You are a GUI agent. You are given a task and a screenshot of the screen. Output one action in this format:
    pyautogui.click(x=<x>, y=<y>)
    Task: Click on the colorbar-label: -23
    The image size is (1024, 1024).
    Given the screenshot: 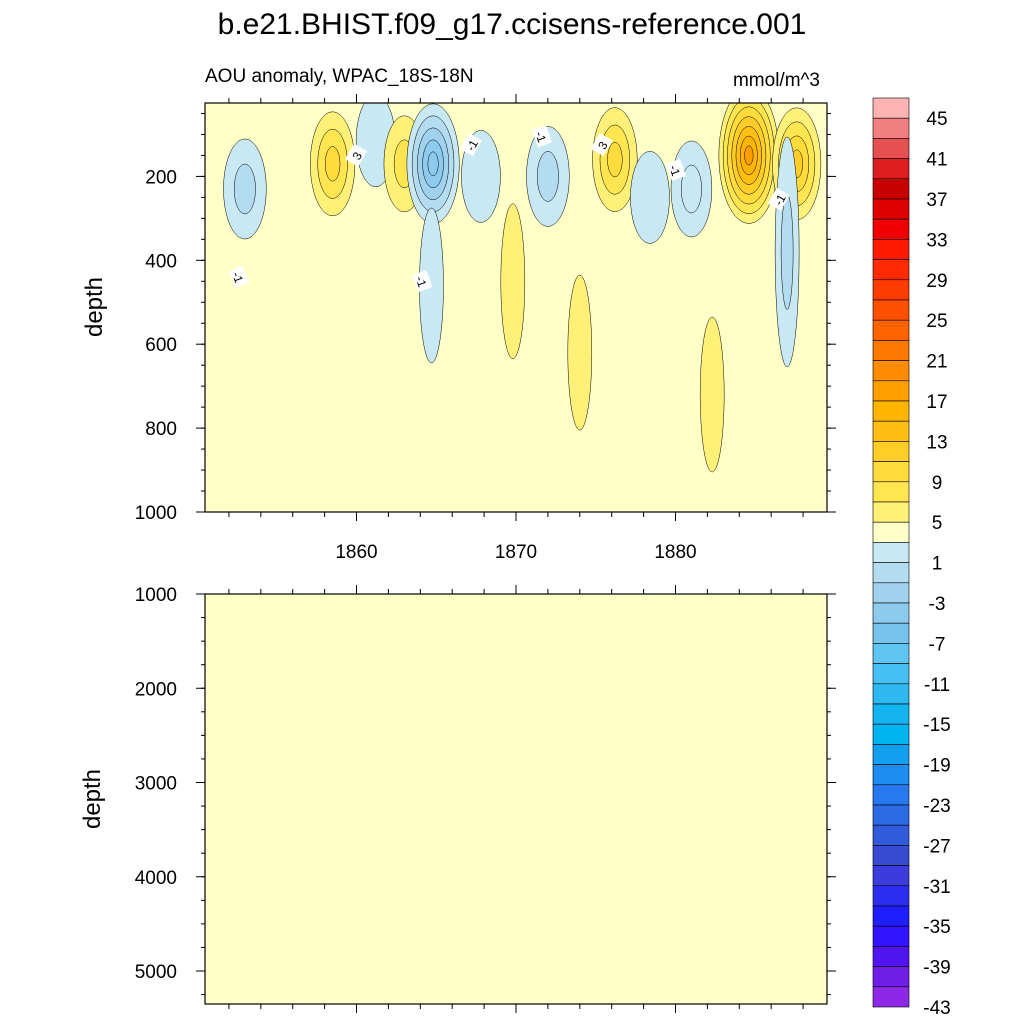 What is the action you would take?
    pyautogui.click(x=936, y=806)
    